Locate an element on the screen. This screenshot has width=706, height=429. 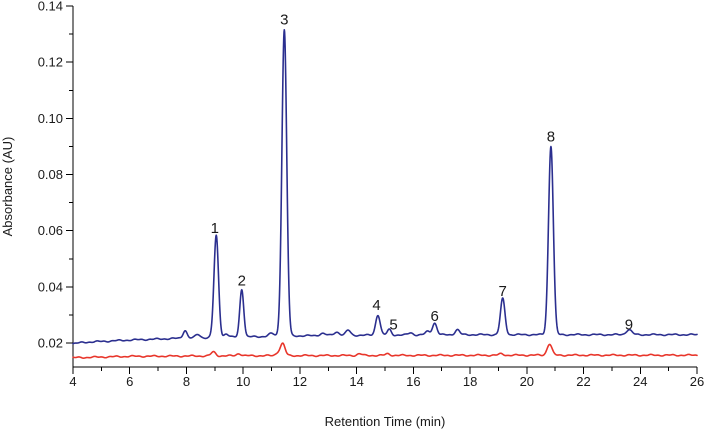
peak-label: 4 is located at coordinates (376, 305).